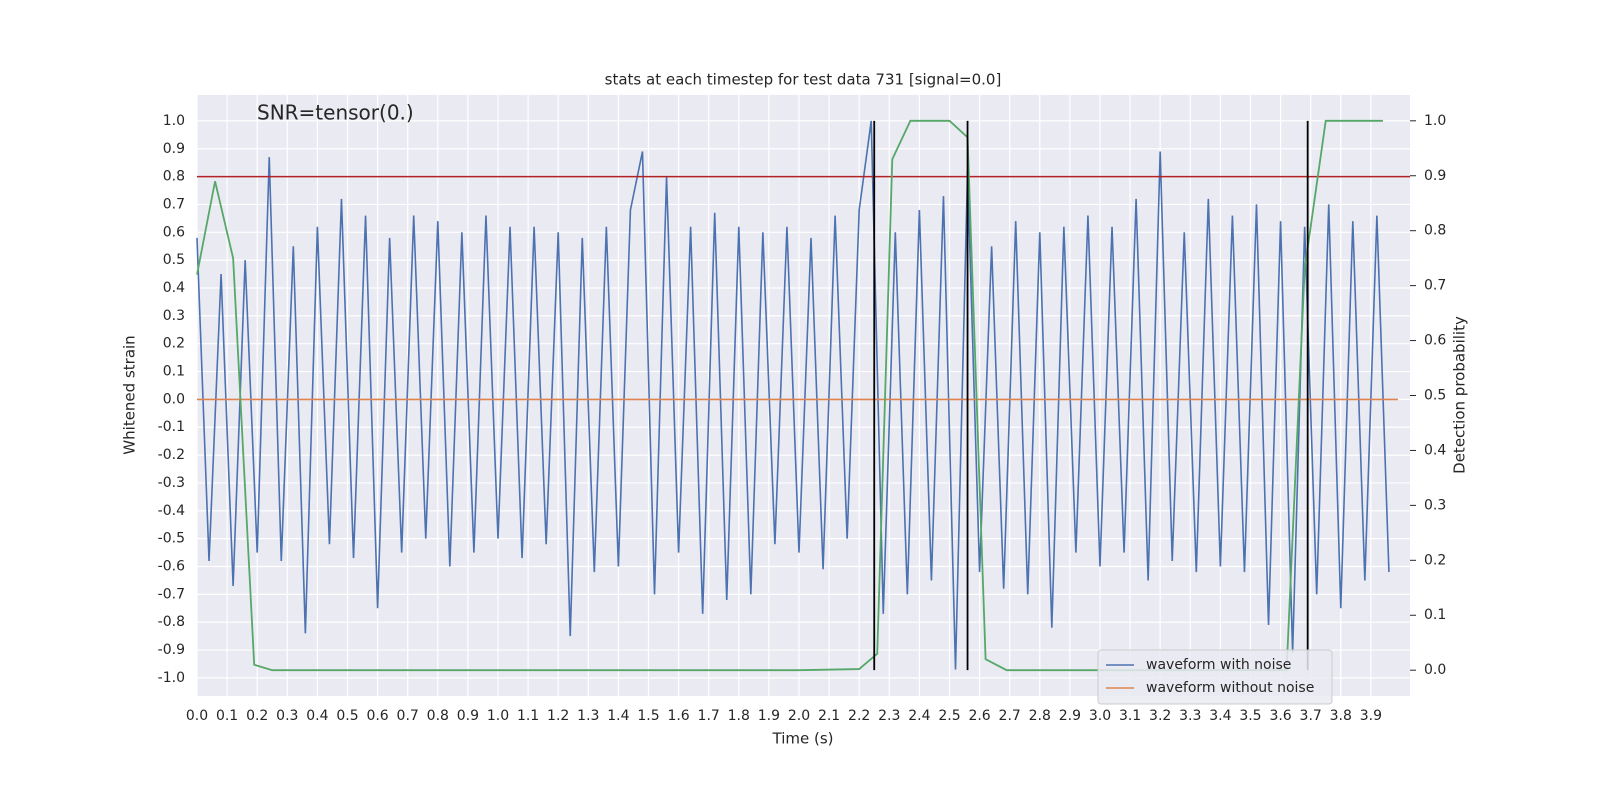 This screenshot has height=800, width=1600. I want to click on y-tick-label: 0.2, so click(174, 344).